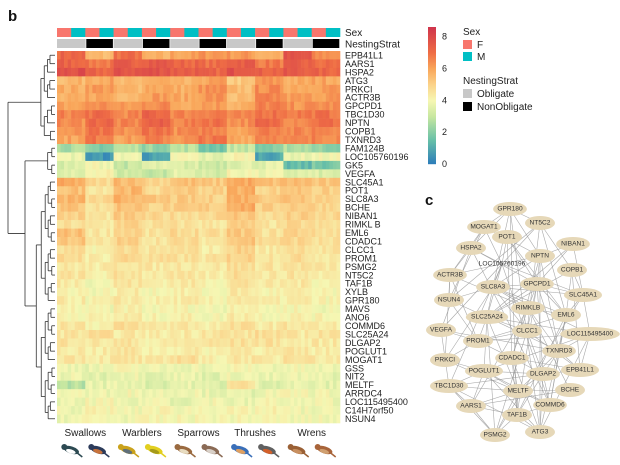 The image size is (620, 465). I want to click on colorbar-segment, so click(432, 78).